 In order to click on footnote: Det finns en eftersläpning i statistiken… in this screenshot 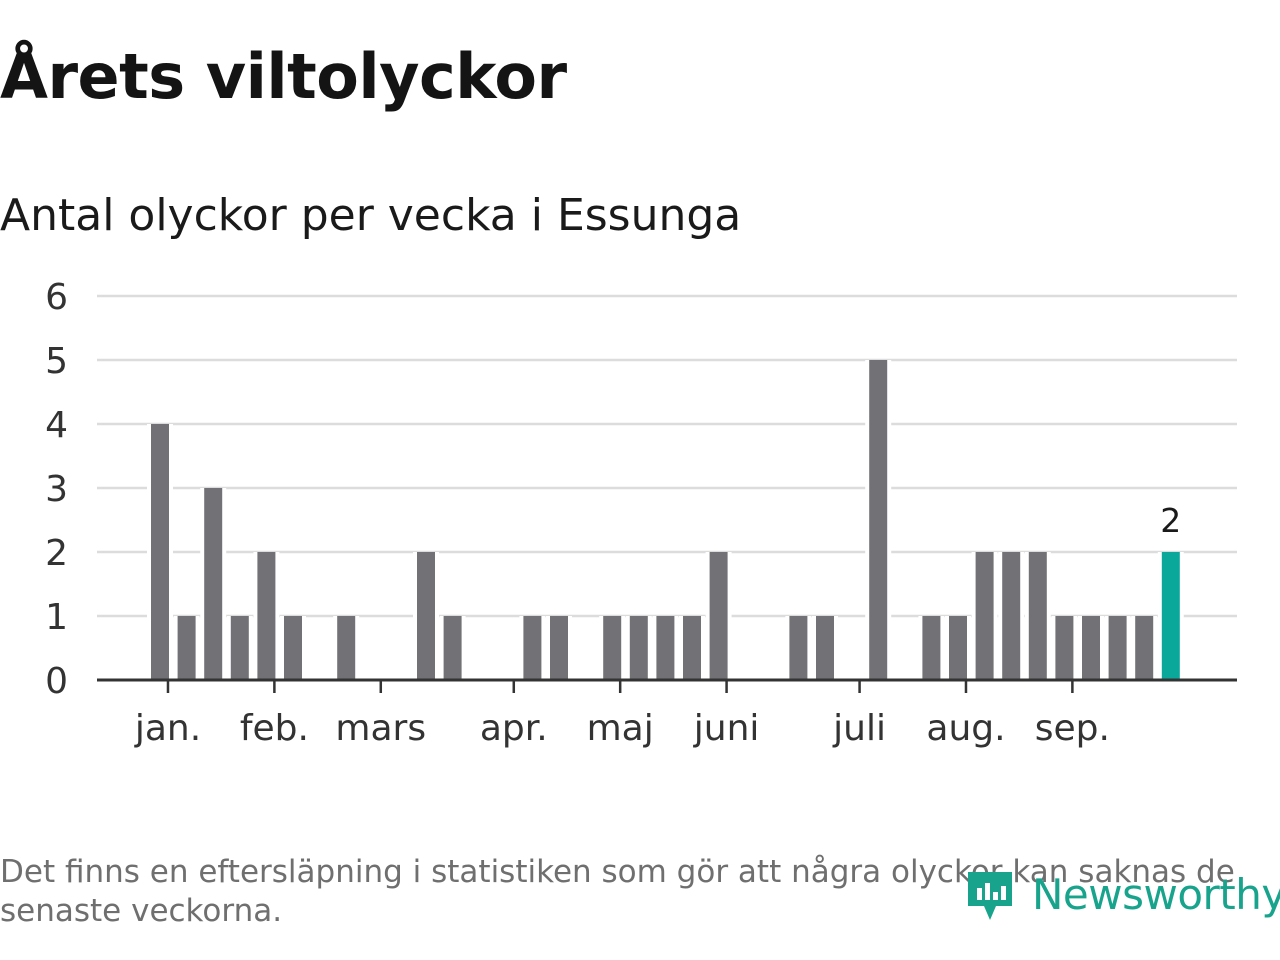, I will do `click(617, 891)`.